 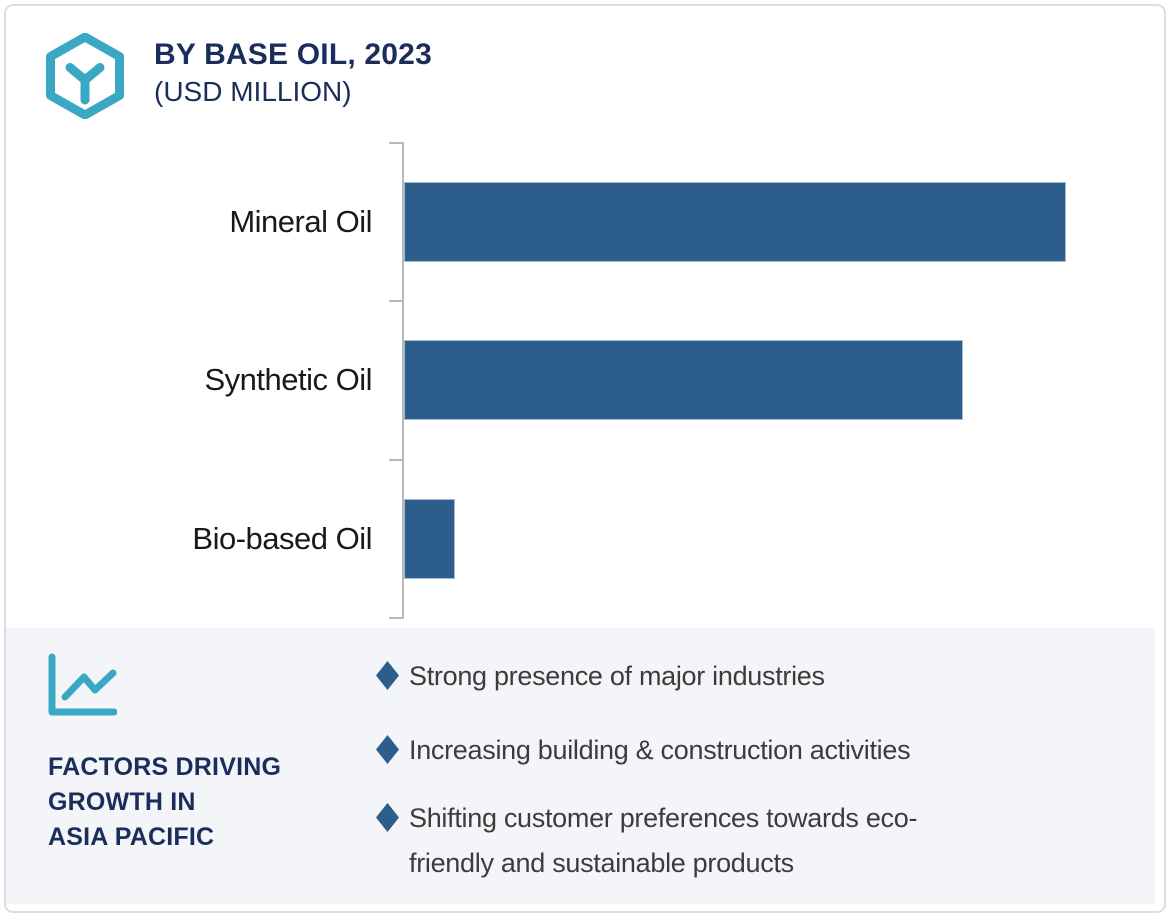 I want to click on bar-mineral-oil, so click(x=735, y=222).